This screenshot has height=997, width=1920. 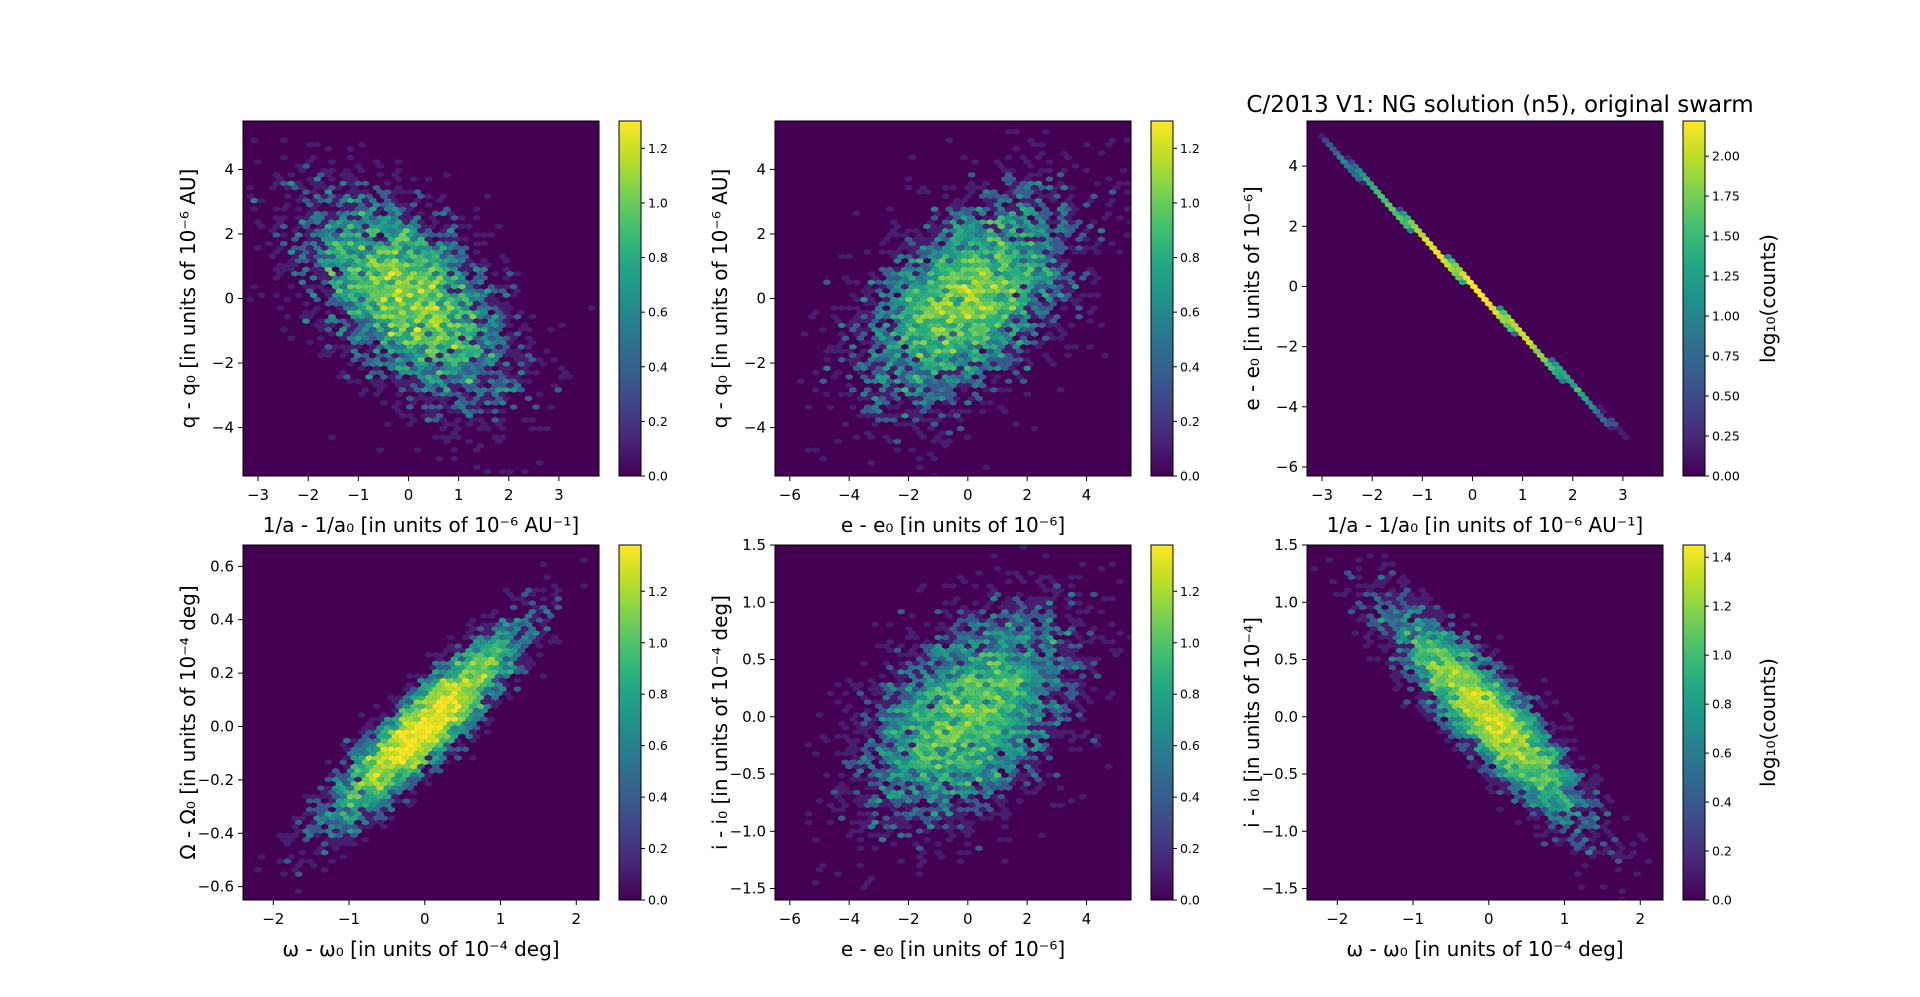 I want to click on x-tick-label: −1, so click(x=358, y=495).